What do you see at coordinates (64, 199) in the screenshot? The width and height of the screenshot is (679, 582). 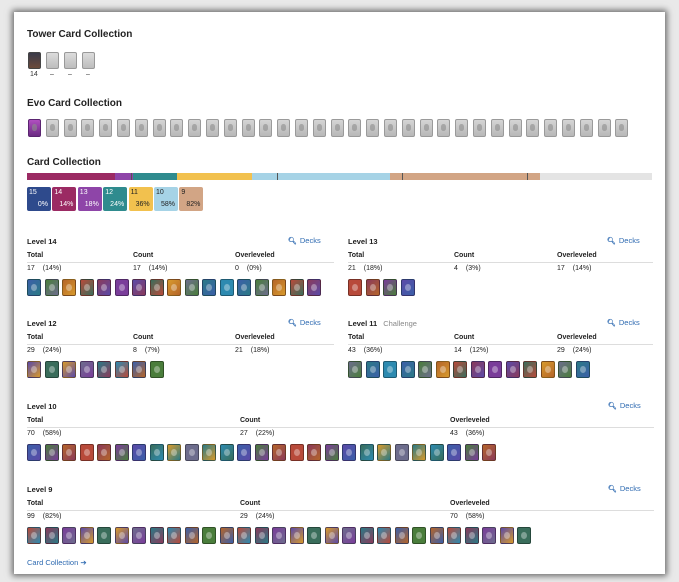 I see `level-box-14: 14 14%` at bounding box center [64, 199].